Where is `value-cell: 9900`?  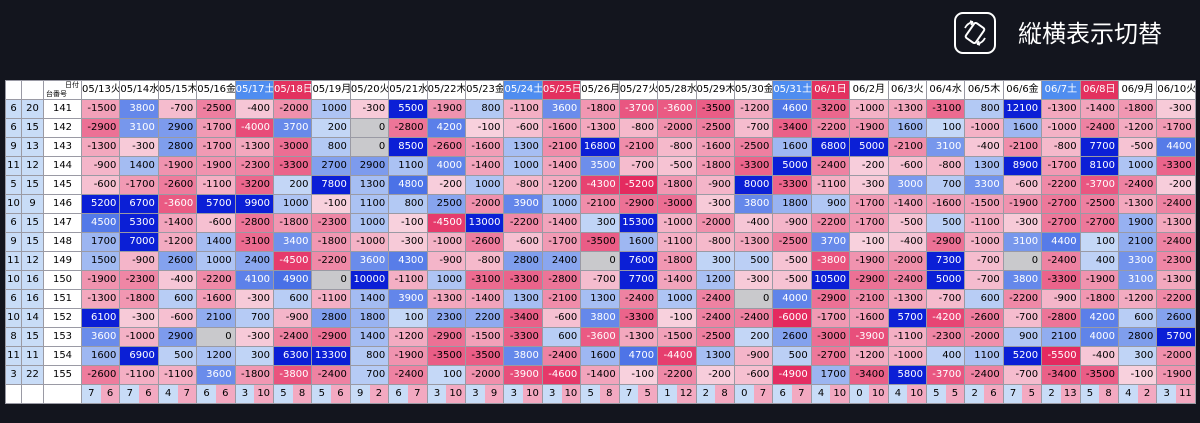
value-cell: 9900 is located at coordinates (254, 204).